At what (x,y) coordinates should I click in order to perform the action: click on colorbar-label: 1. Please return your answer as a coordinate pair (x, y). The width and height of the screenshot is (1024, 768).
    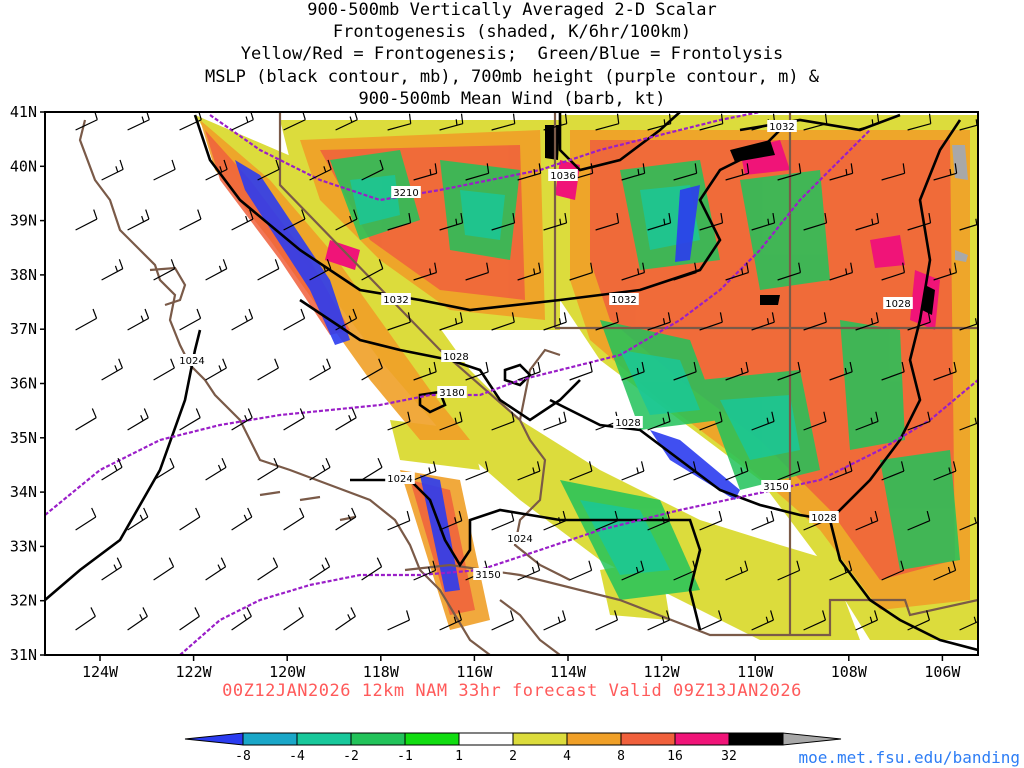
    Looking at the image, I should click on (459, 756).